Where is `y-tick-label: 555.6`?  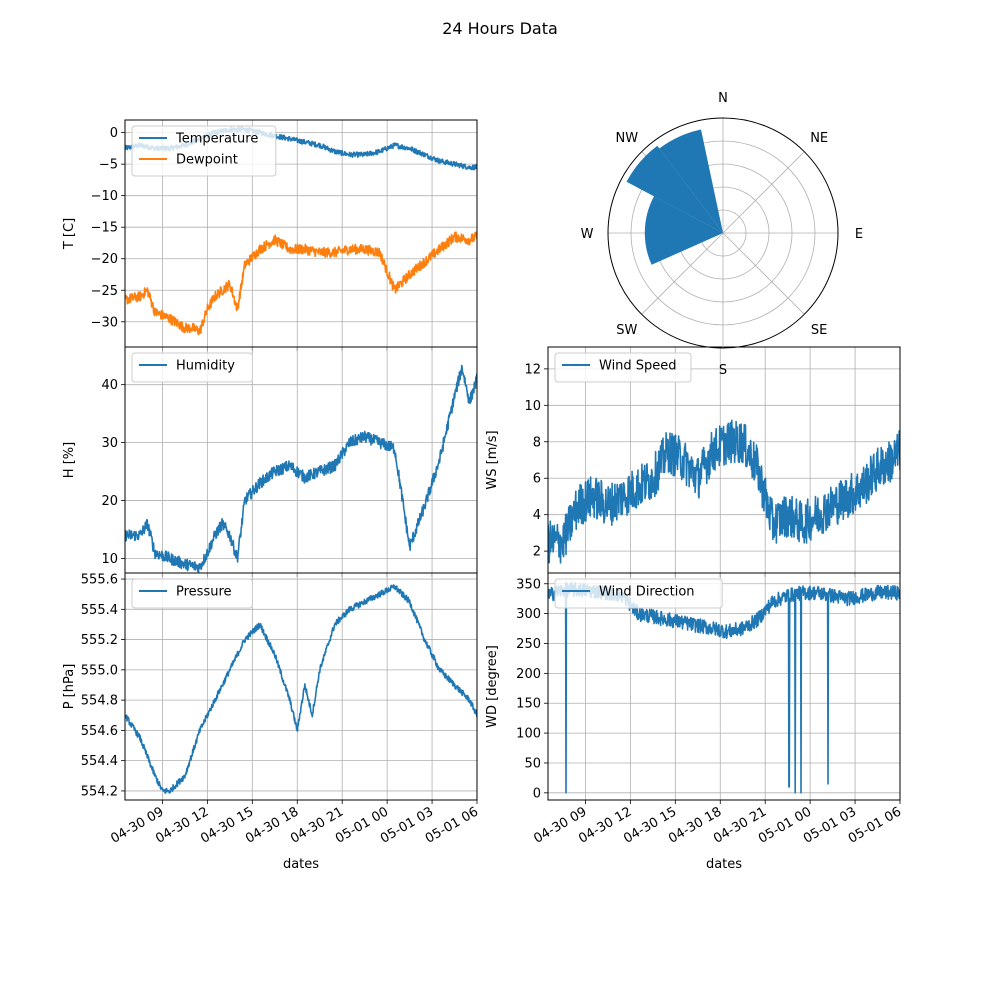 y-tick-label: 555.6 is located at coordinates (99, 580).